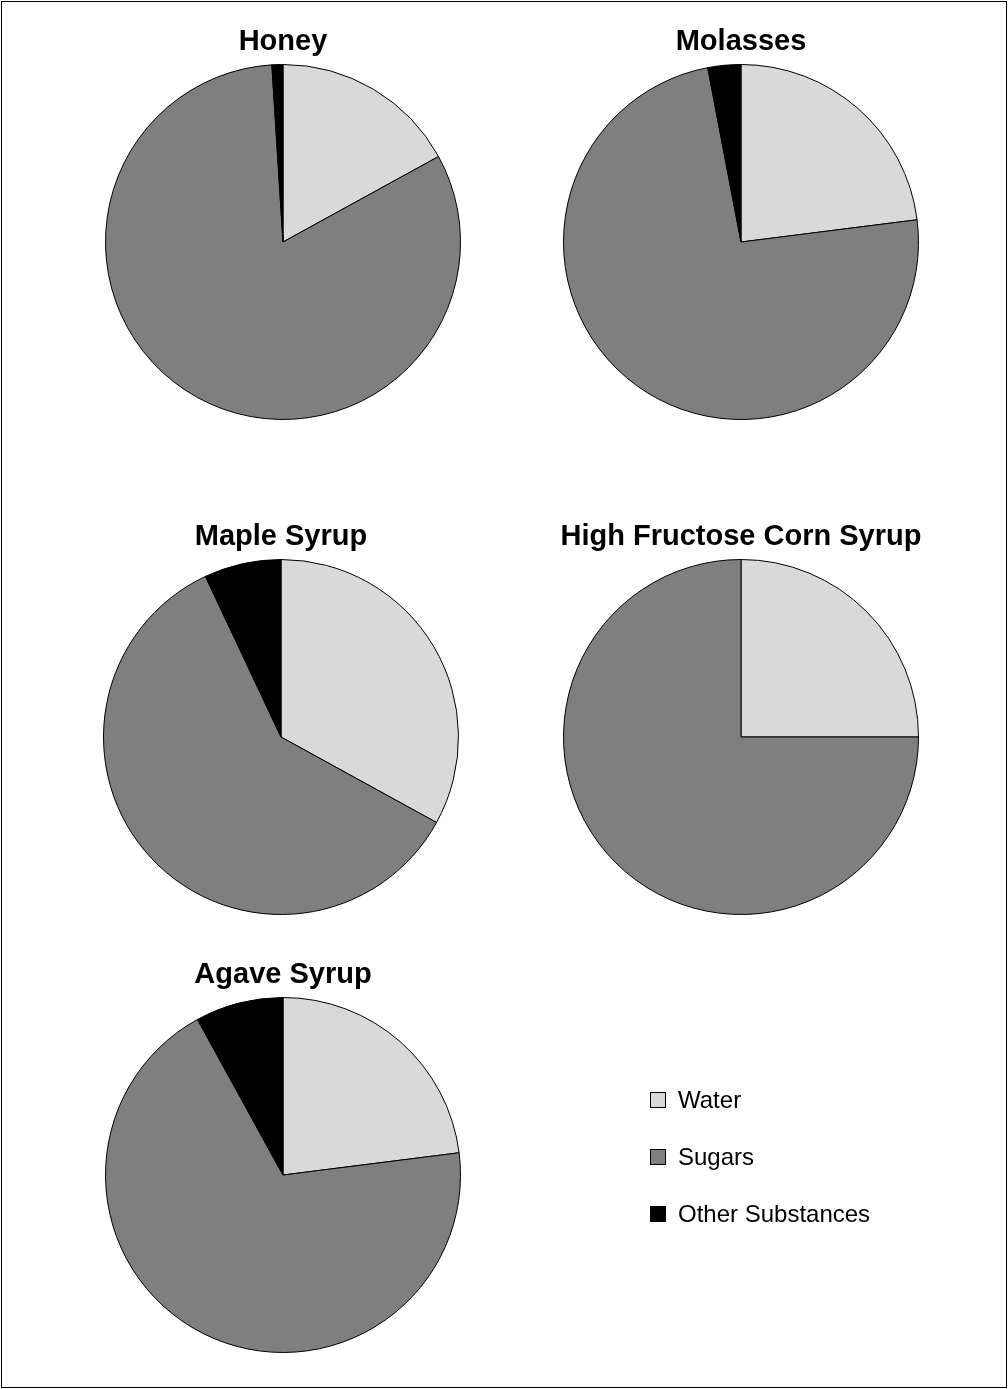  Describe the element at coordinates (741, 40) in the screenshot. I see `chart-title: Molasses` at that location.